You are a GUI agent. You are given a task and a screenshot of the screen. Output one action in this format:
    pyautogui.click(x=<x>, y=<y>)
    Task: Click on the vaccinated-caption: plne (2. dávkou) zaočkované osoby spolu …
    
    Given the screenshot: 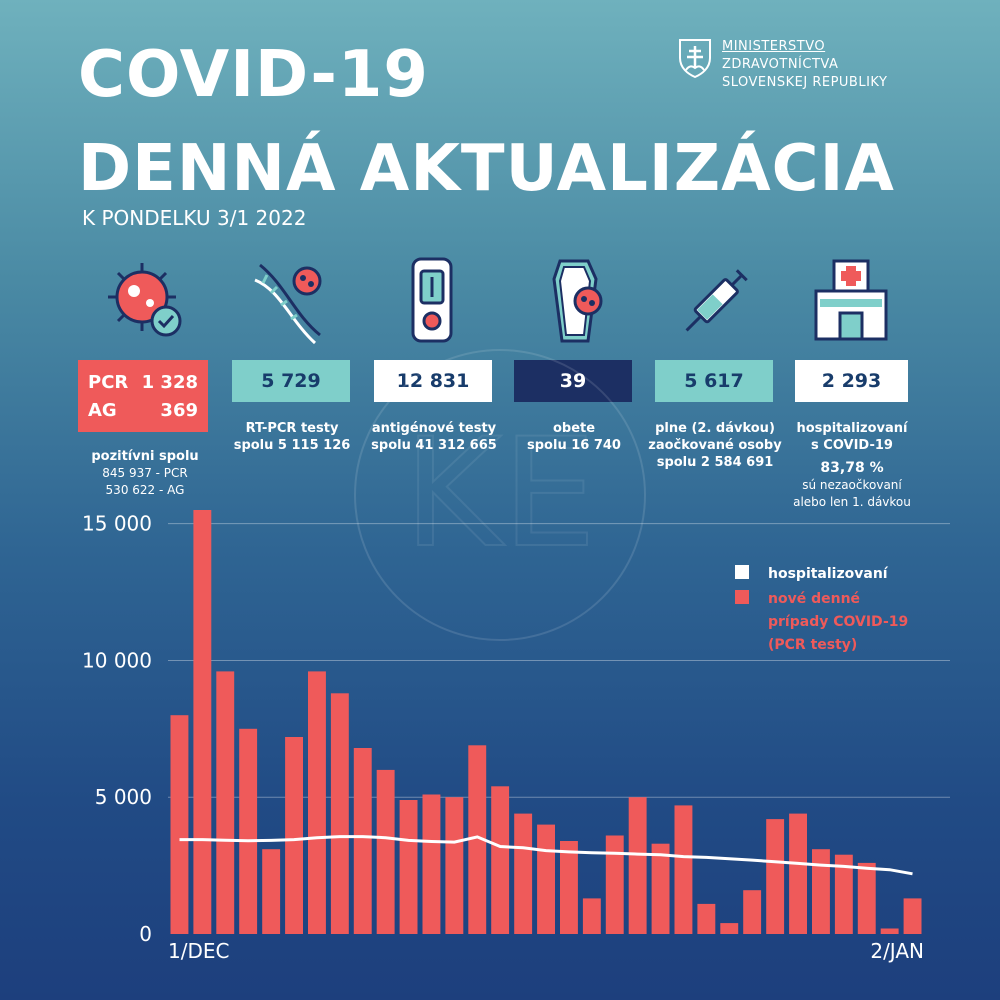 What is the action you would take?
    pyautogui.click(x=715, y=445)
    